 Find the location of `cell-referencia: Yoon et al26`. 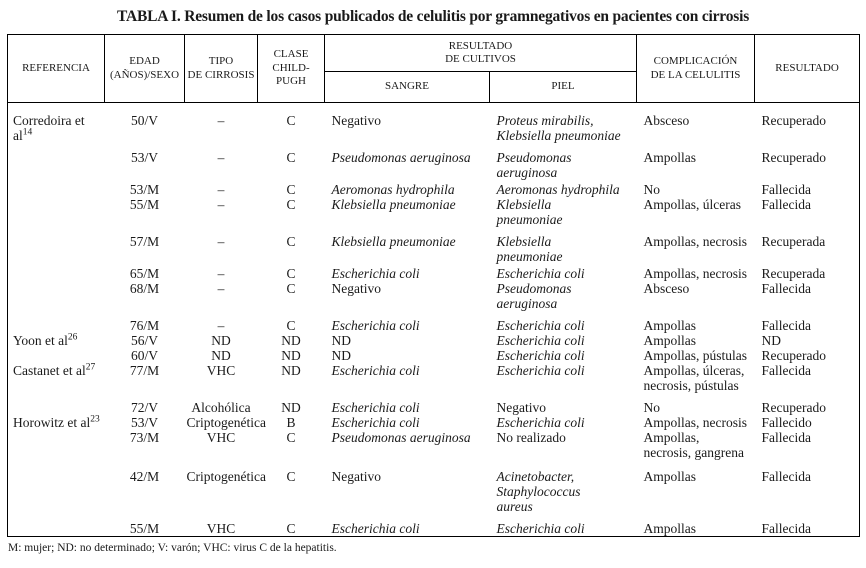

cell-referencia: Yoon et al26 is located at coordinates (45, 340).